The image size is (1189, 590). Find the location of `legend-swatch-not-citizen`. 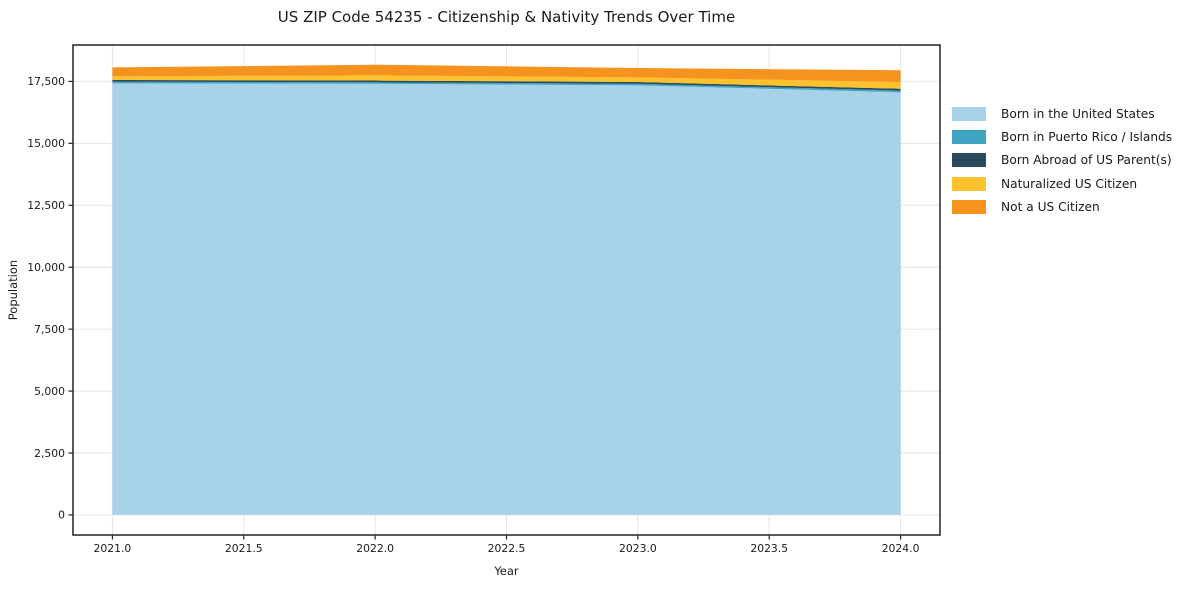

legend-swatch-not-citizen is located at coordinates (969, 206).